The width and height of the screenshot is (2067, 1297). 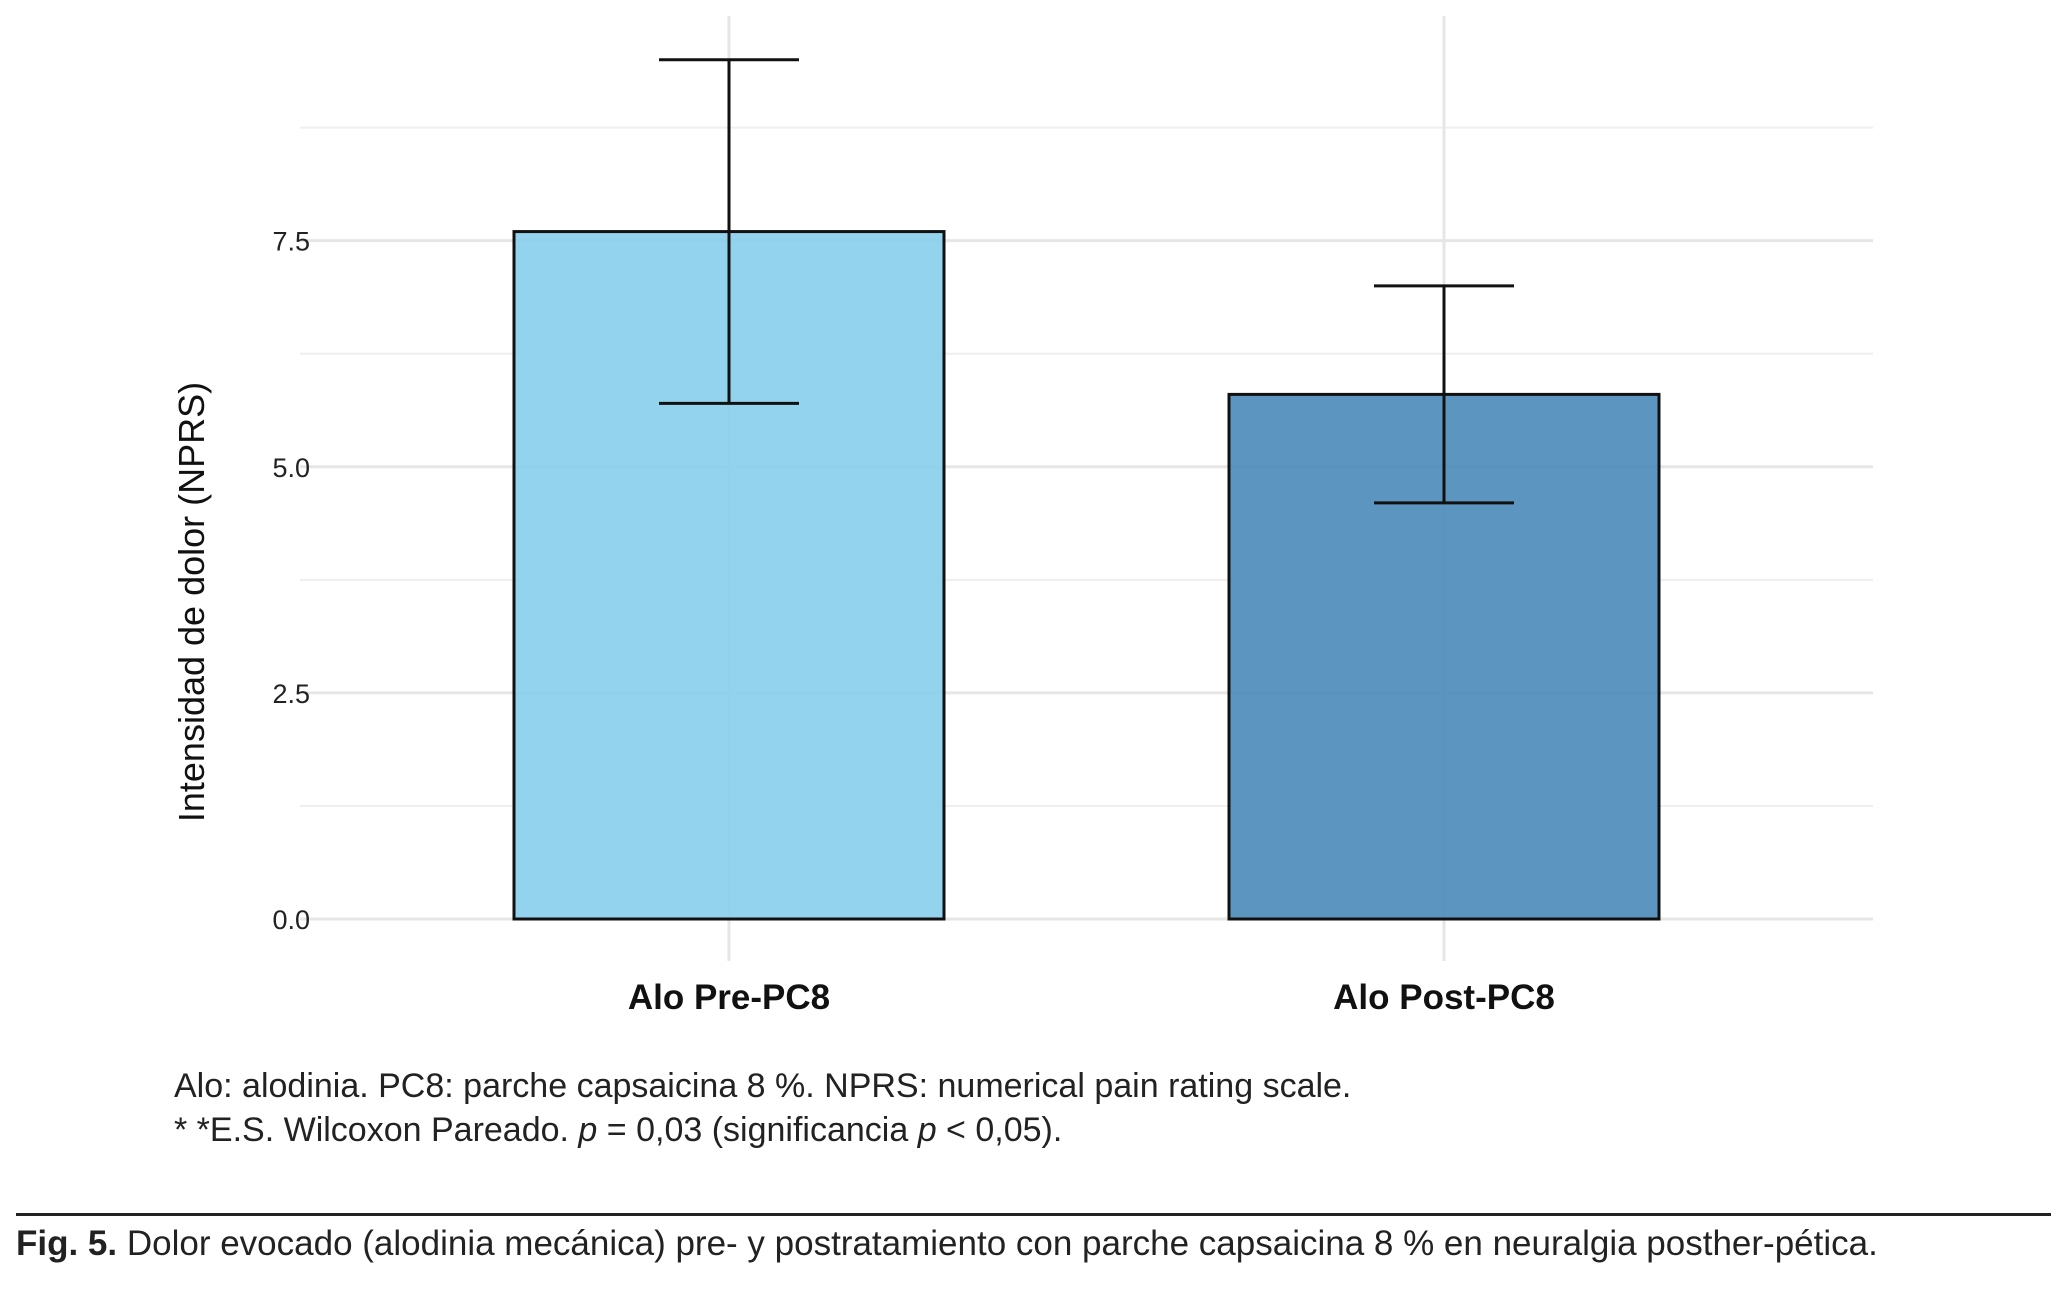 What do you see at coordinates (291, 694) in the screenshot?
I see `y-tick-label: 2.5` at bounding box center [291, 694].